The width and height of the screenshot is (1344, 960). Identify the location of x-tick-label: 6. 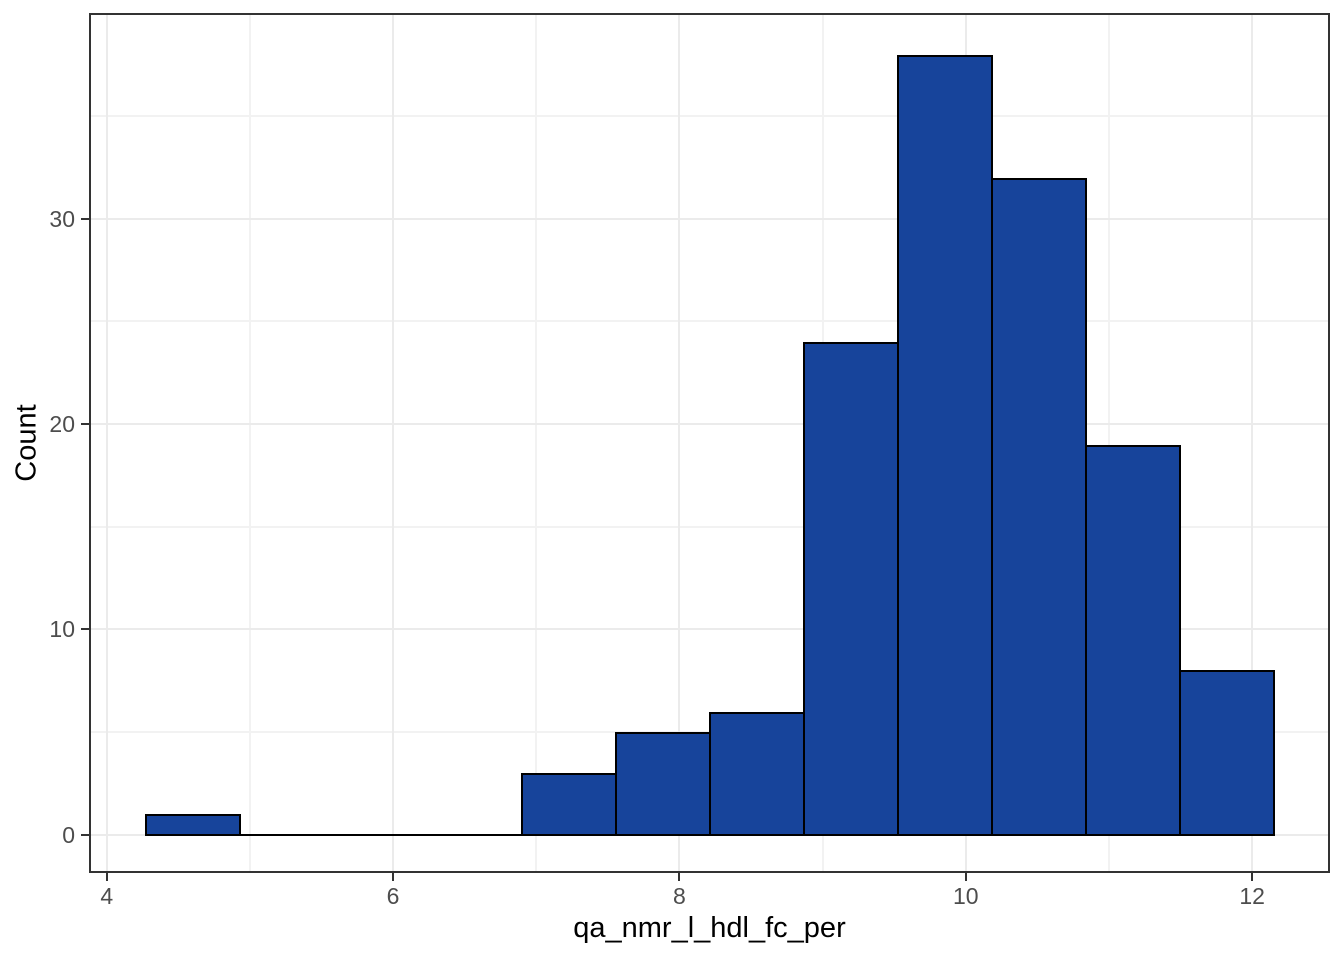
(393, 896).